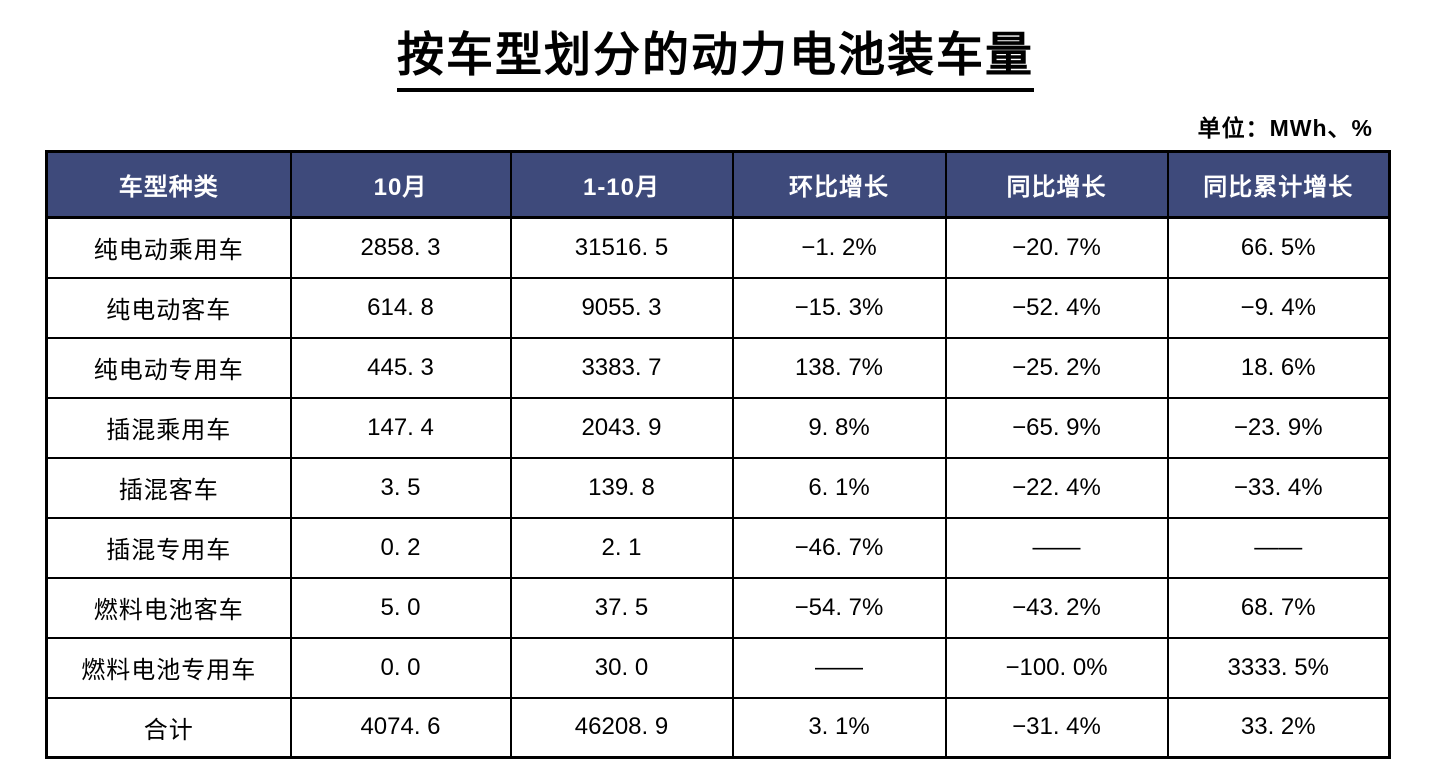  I want to click on cell-category: 插混客车, so click(168, 487).